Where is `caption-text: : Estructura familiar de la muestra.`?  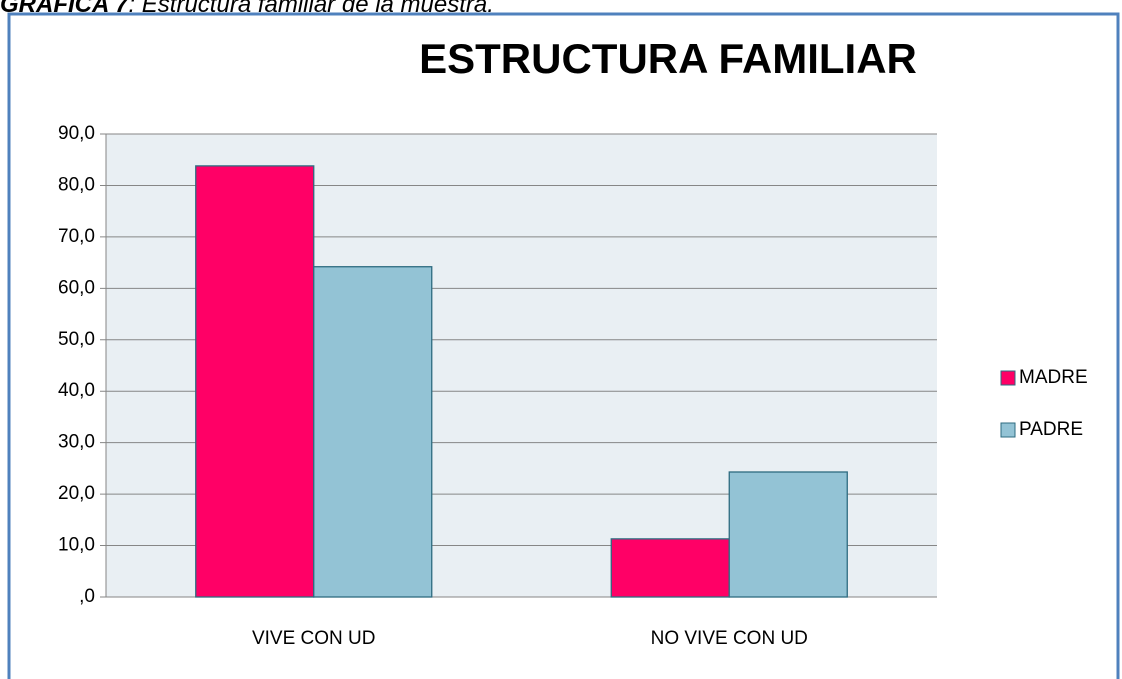
caption-text: : Estructura familiar de la muestra. is located at coordinates (310, 9).